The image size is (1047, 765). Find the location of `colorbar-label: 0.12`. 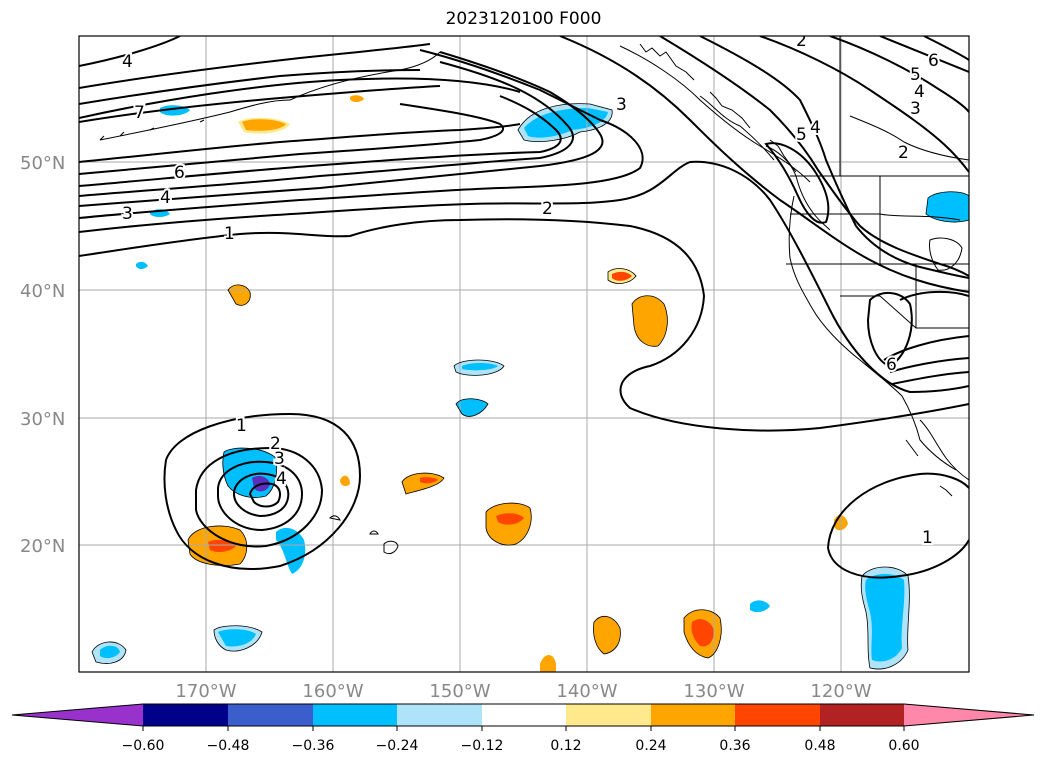

colorbar-label: 0.12 is located at coordinates (565, 746).